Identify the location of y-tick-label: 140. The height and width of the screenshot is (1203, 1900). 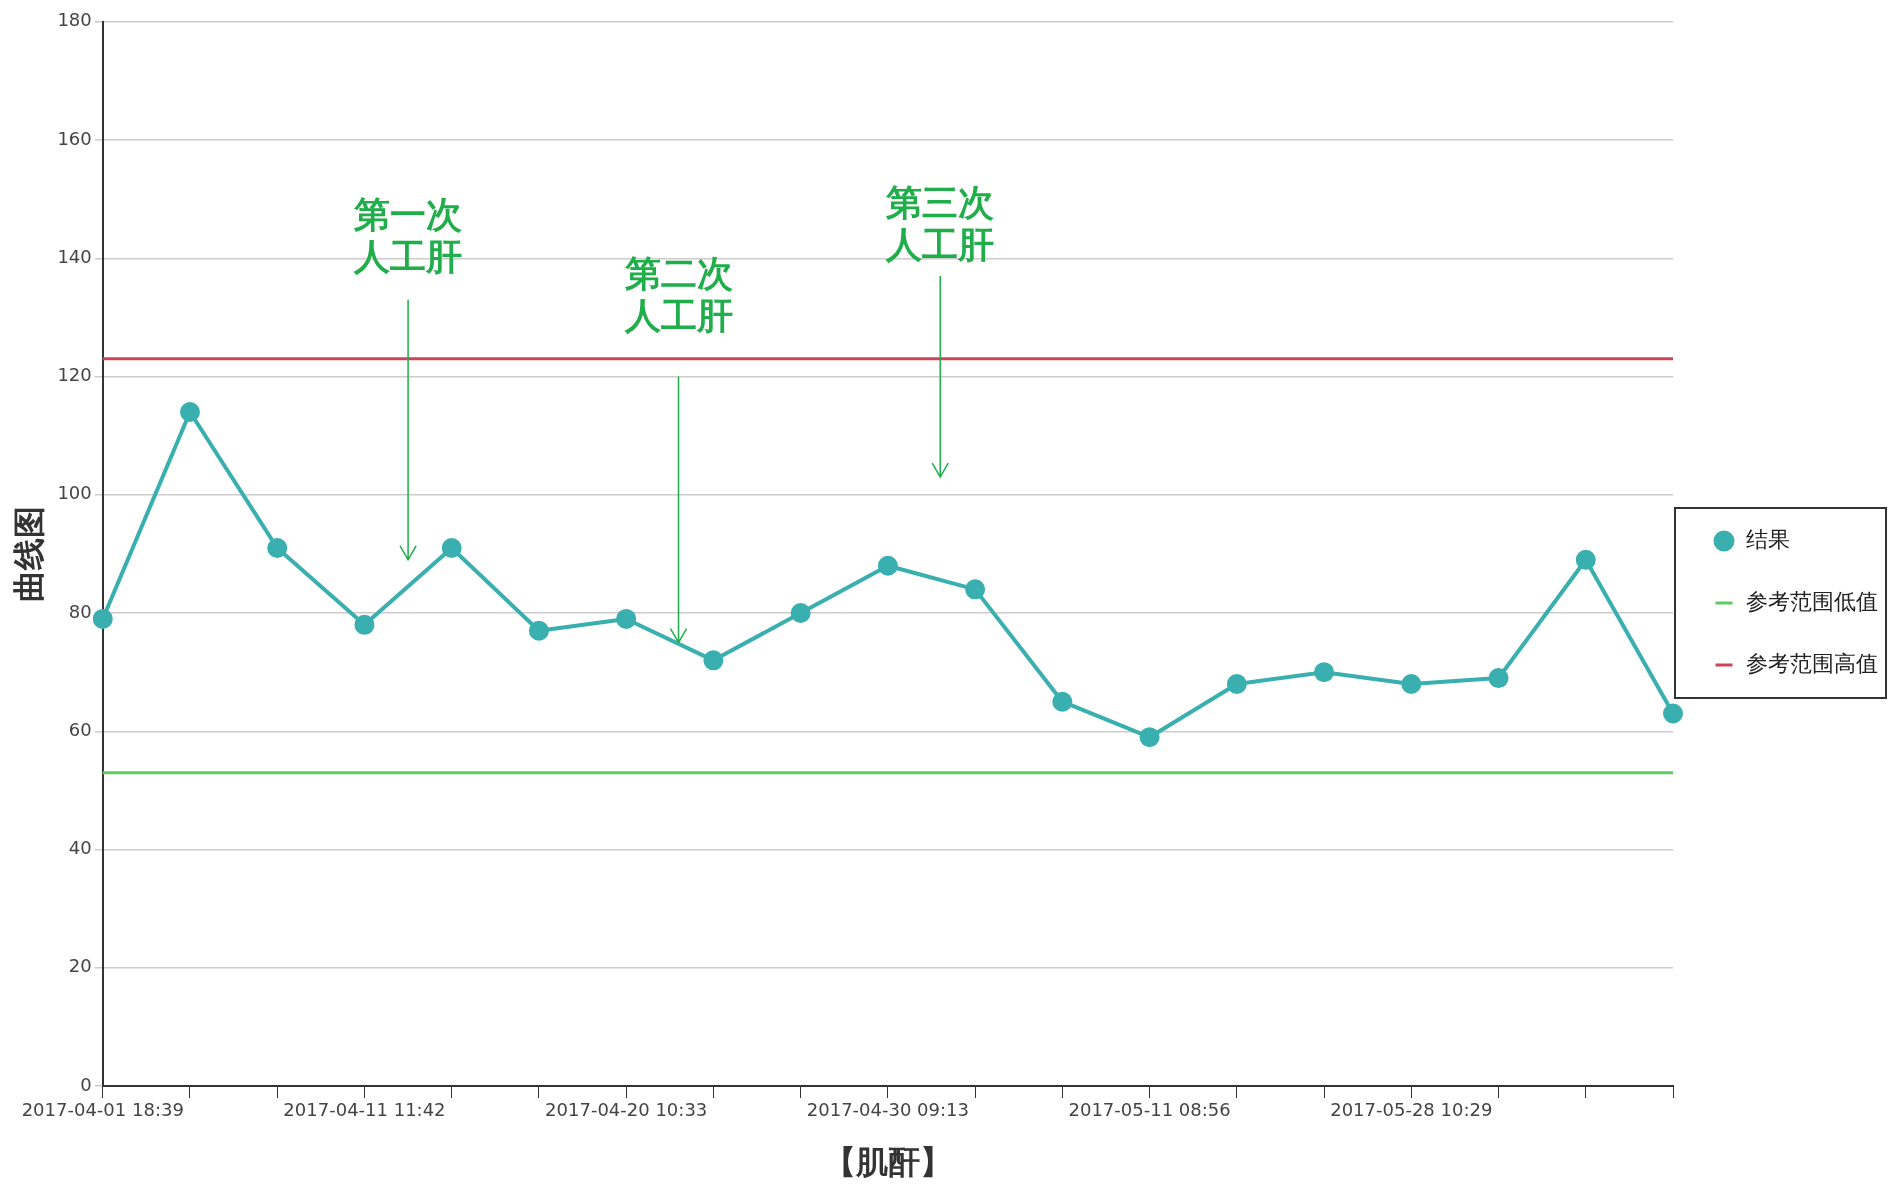
(74, 256).